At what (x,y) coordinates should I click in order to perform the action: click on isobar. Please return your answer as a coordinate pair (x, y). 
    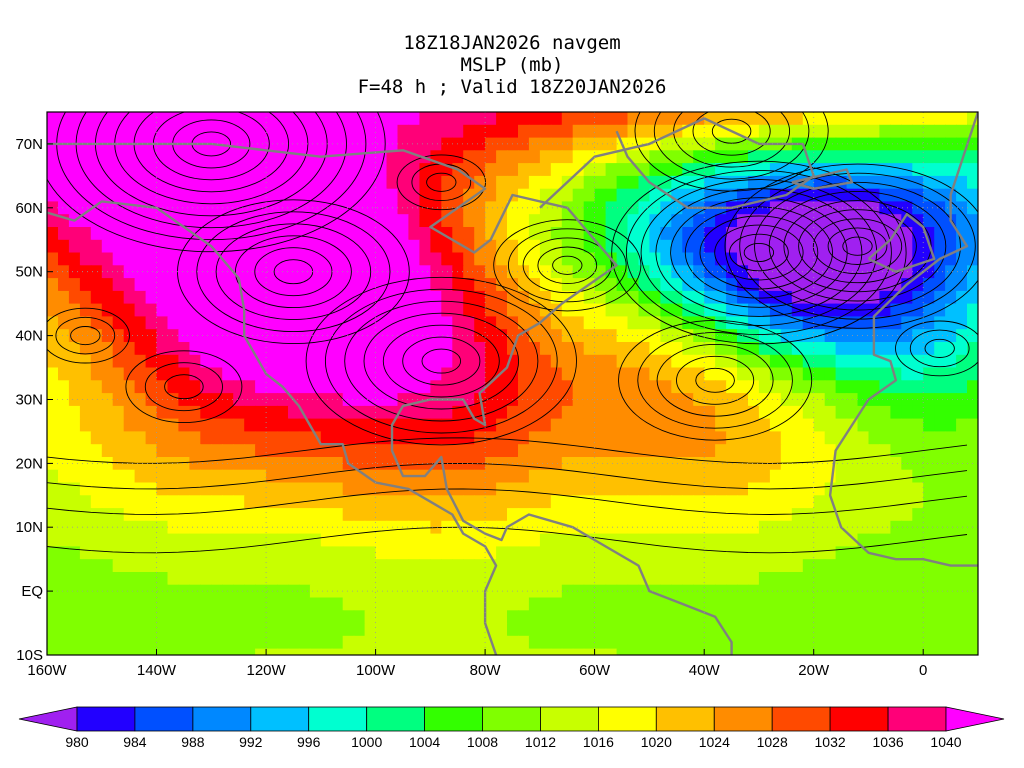
    Looking at the image, I should click on (857, 246).